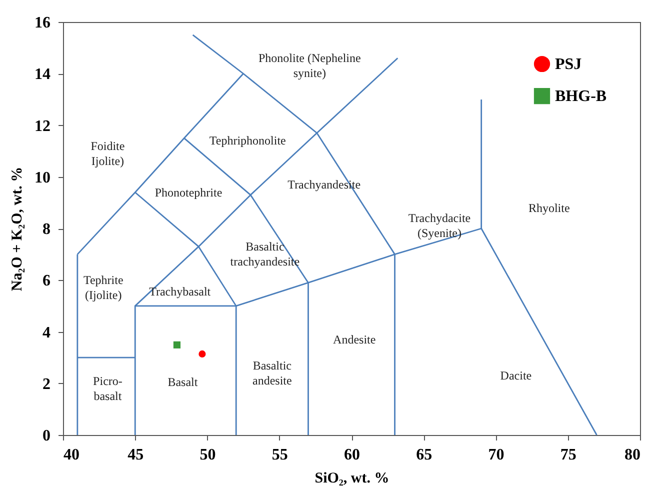  What do you see at coordinates (18, 229) in the screenshot?
I see `y-axis-title: Na₂O + K₂O, wt. %` at bounding box center [18, 229].